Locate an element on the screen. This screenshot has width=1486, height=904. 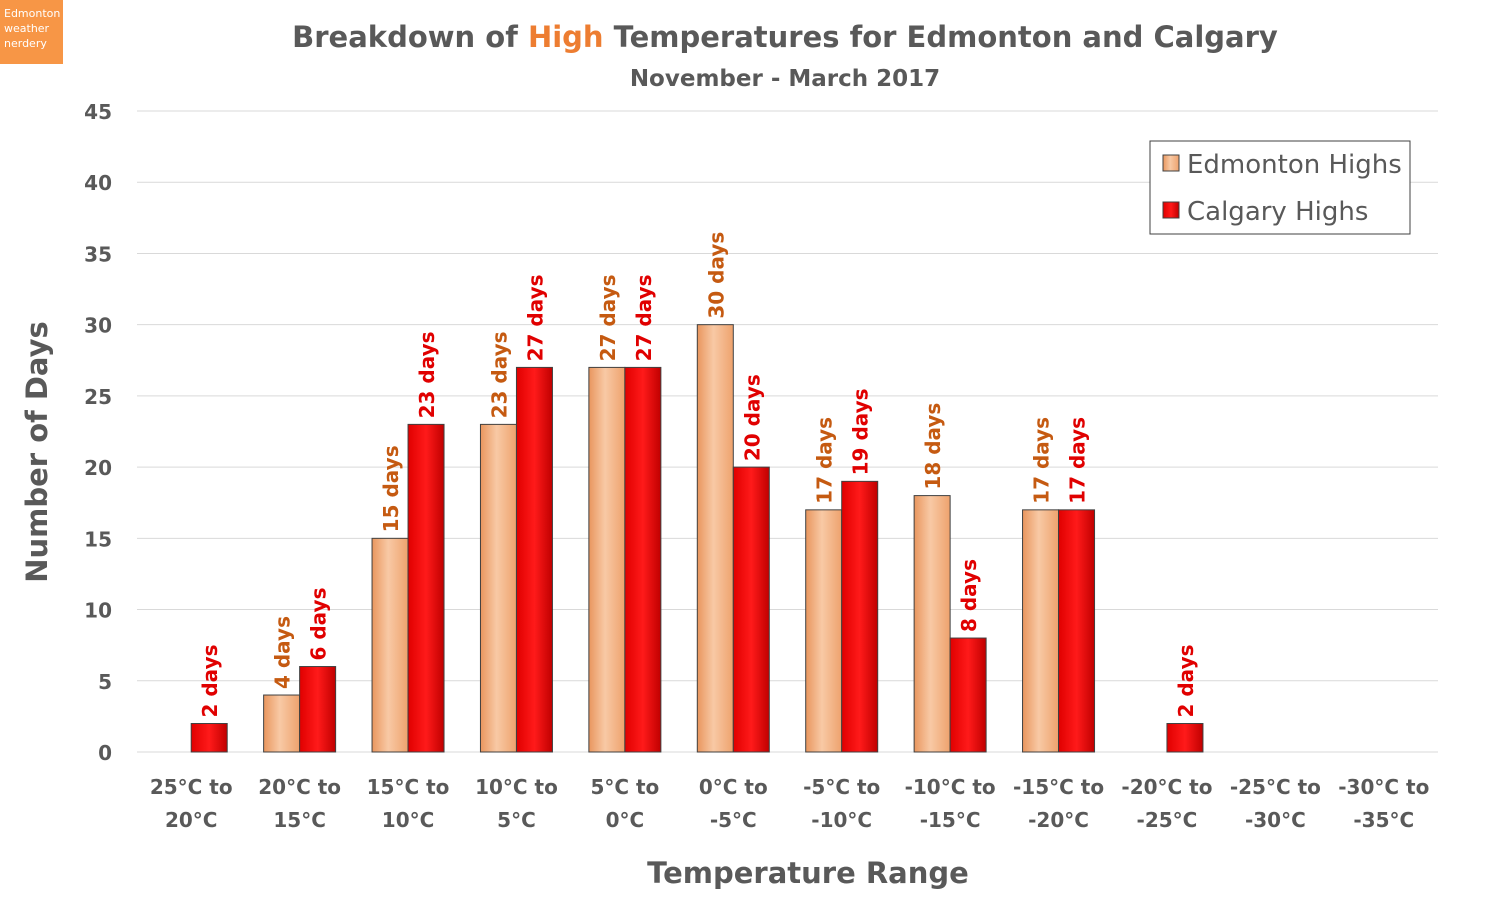
chart-subtitle: November - March 2017 is located at coordinates (785, 79).